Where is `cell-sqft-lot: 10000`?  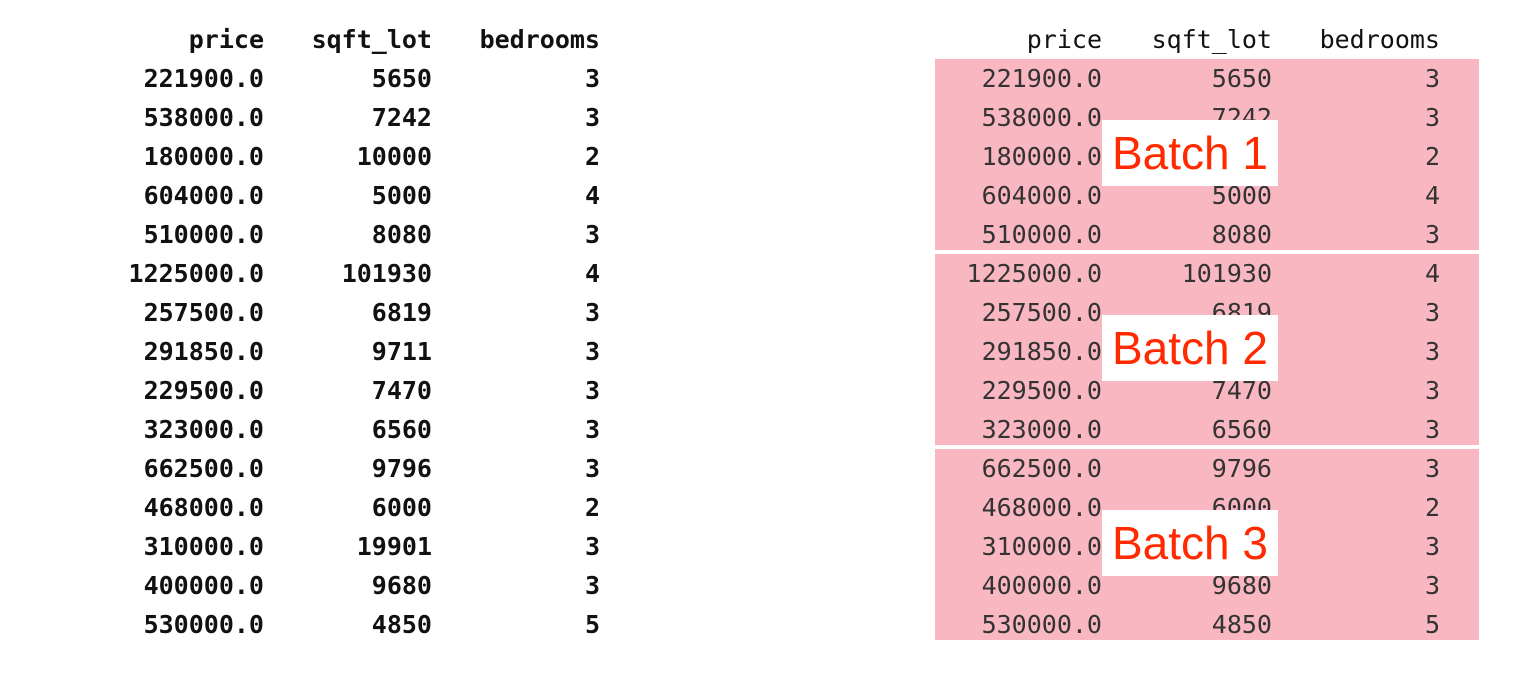 cell-sqft-lot: 10000 is located at coordinates (394, 156).